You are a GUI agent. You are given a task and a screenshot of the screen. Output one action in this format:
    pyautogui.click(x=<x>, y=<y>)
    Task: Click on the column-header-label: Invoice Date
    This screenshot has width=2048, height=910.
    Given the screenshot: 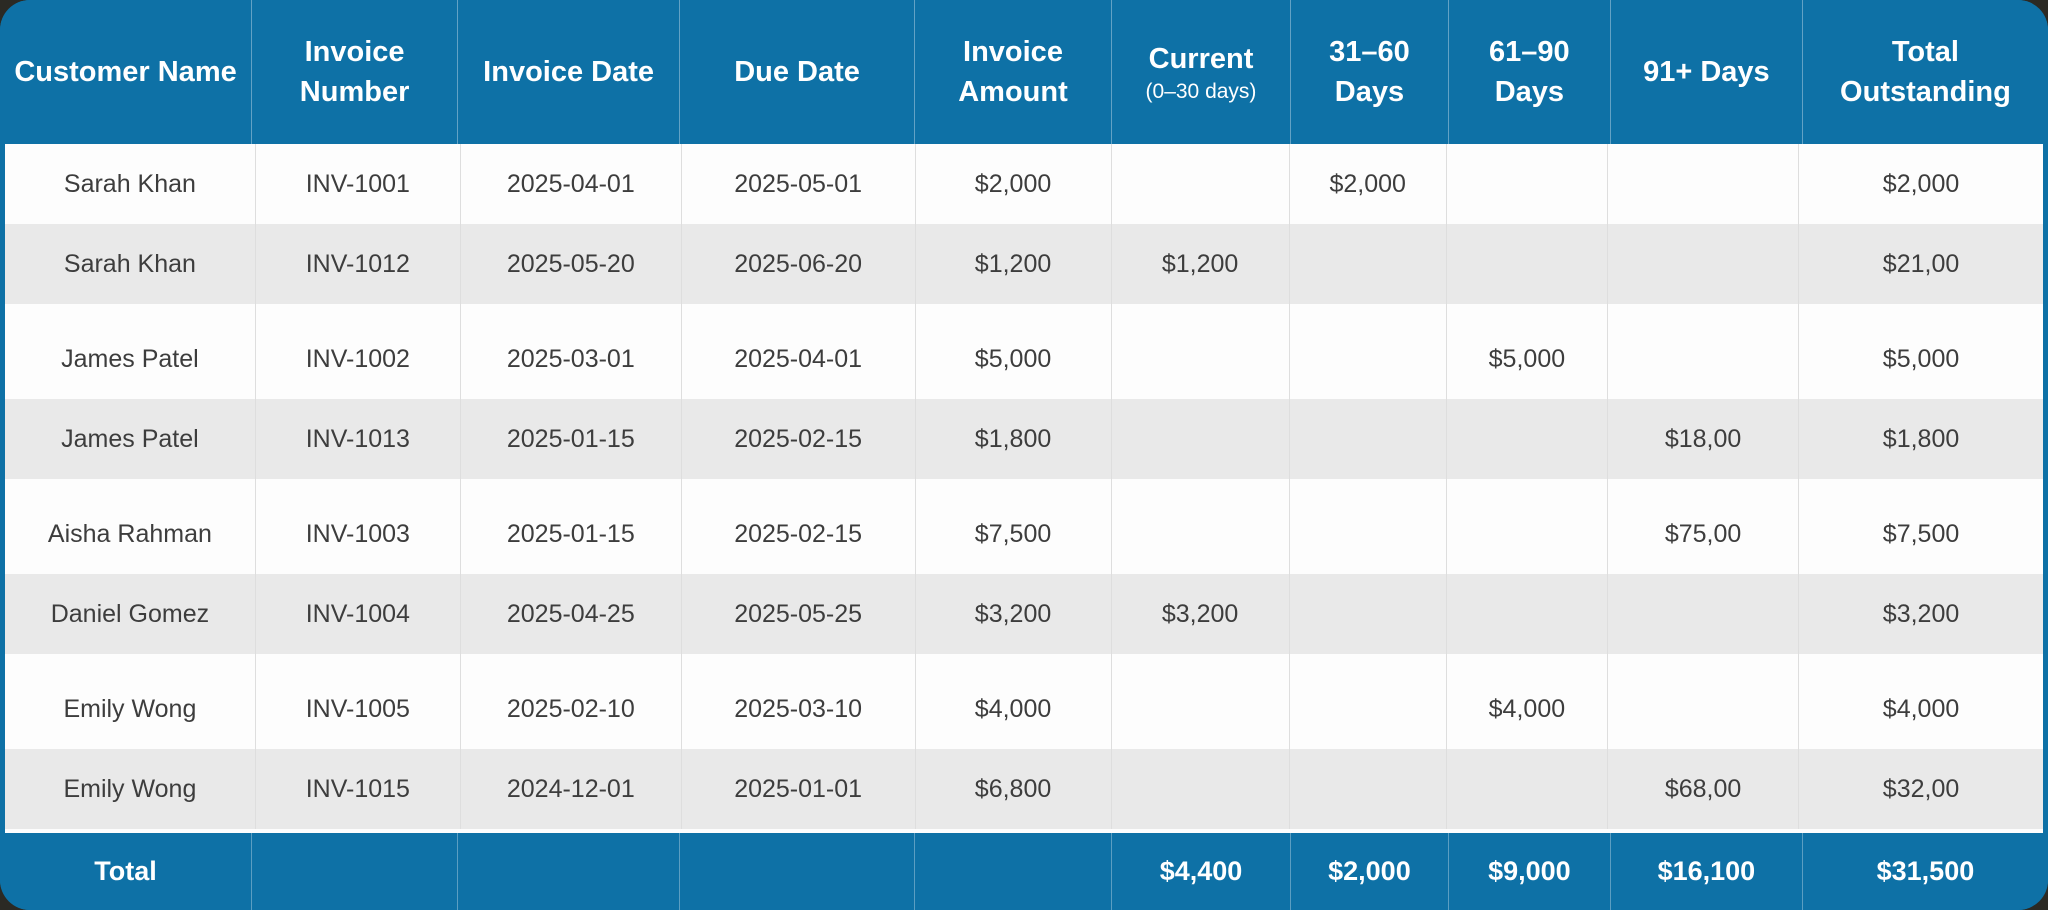 What is the action you would take?
    pyautogui.click(x=569, y=71)
    